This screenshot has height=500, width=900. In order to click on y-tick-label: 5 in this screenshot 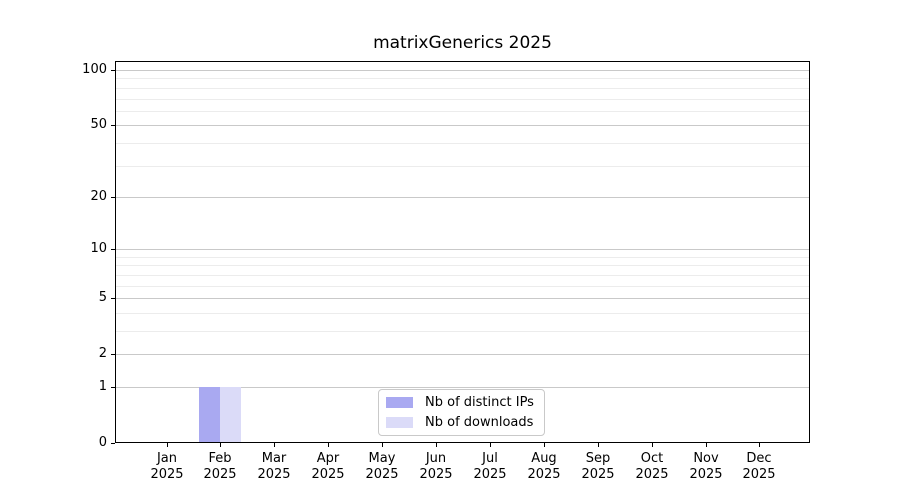, I will do `click(102, 297)`.